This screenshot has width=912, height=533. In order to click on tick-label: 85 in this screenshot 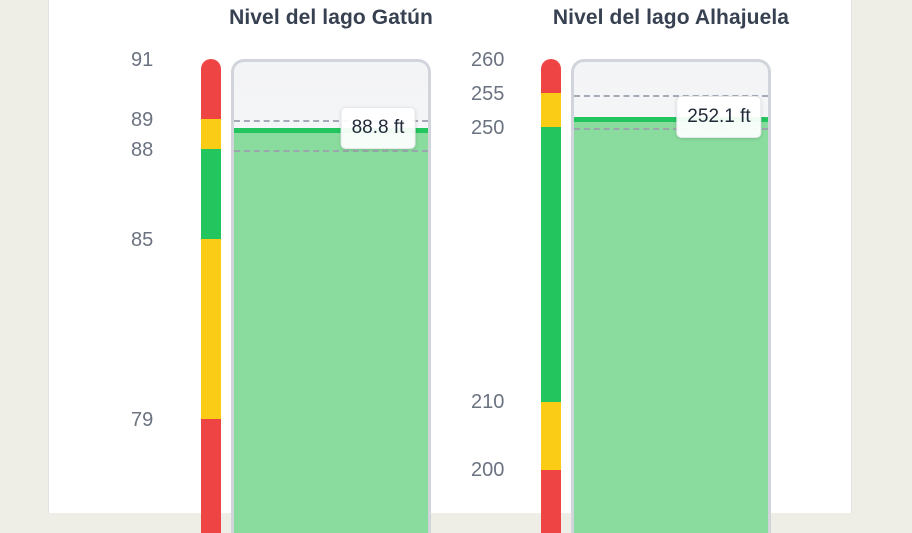, I will do `click(142, 240)`.